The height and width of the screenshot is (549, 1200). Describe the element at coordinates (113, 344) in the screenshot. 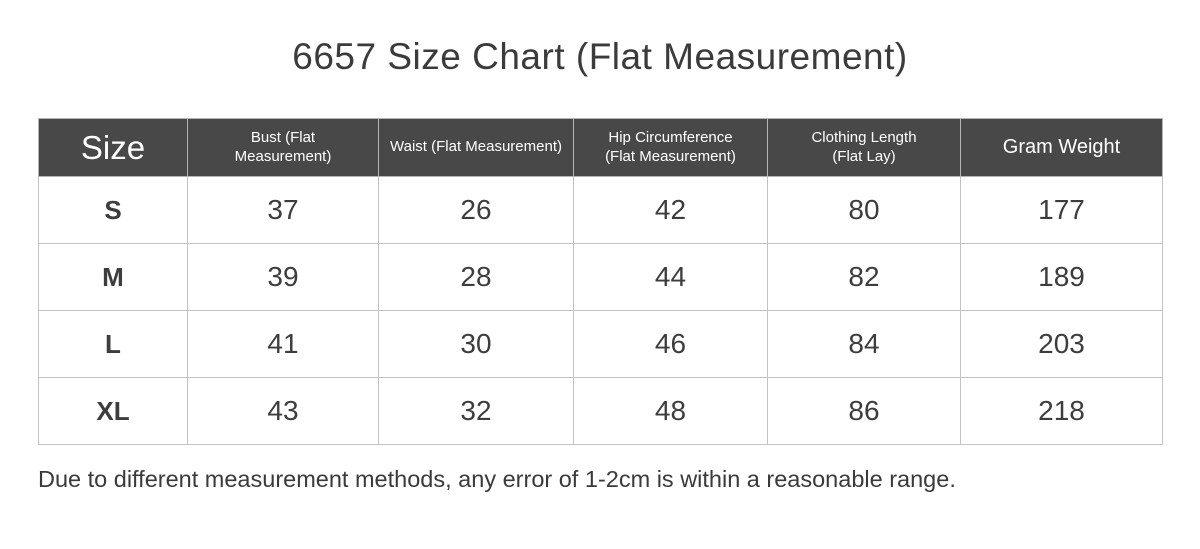

I see `cell-size: L` at that location.